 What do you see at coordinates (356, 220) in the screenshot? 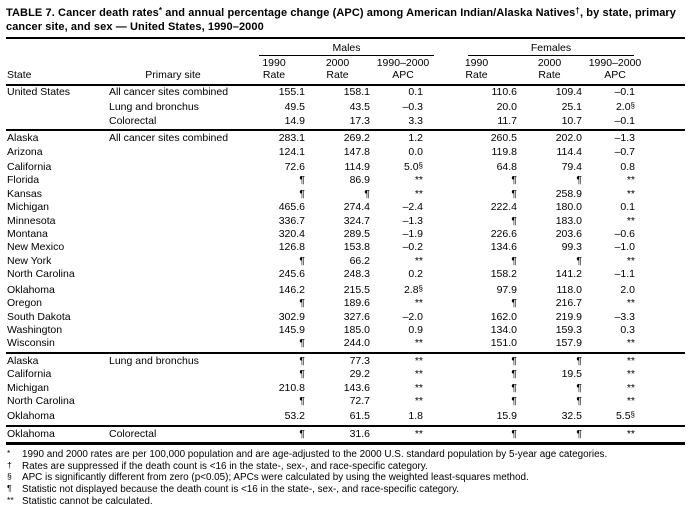
I see `male-2000-rate-cell: 324.7` at bounding box center [356, 220].